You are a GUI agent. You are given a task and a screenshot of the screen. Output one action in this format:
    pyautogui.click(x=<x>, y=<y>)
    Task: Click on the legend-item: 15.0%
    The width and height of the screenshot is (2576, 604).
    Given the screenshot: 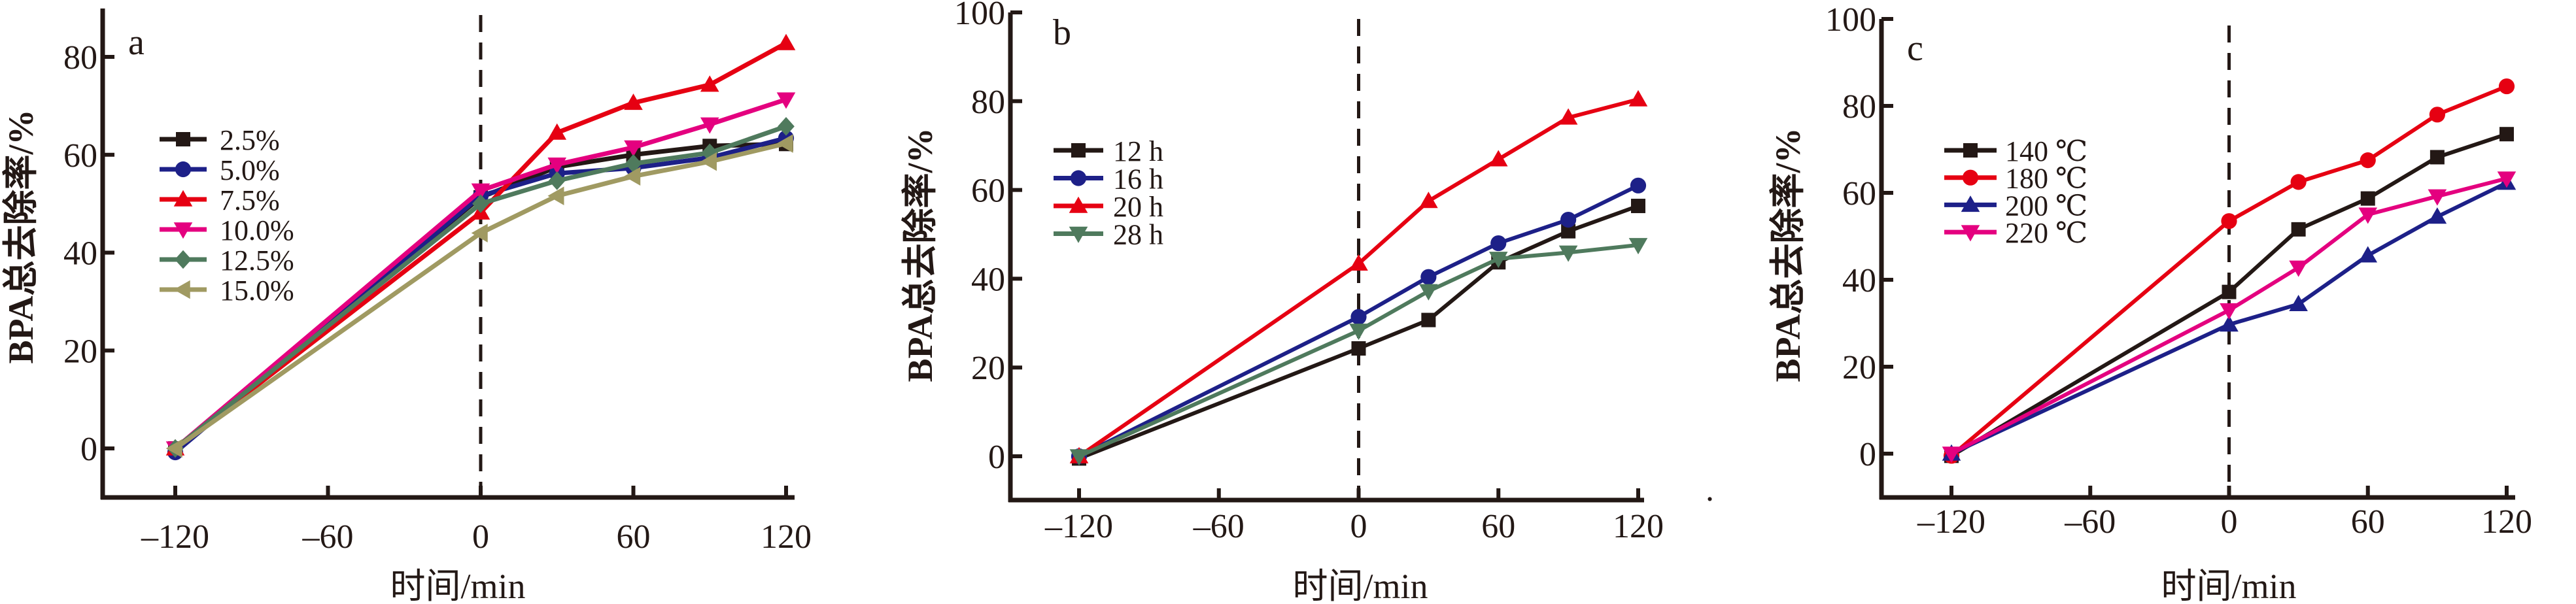 What is the action you would take?
    pyautogui.click(x=227, y=291)
    